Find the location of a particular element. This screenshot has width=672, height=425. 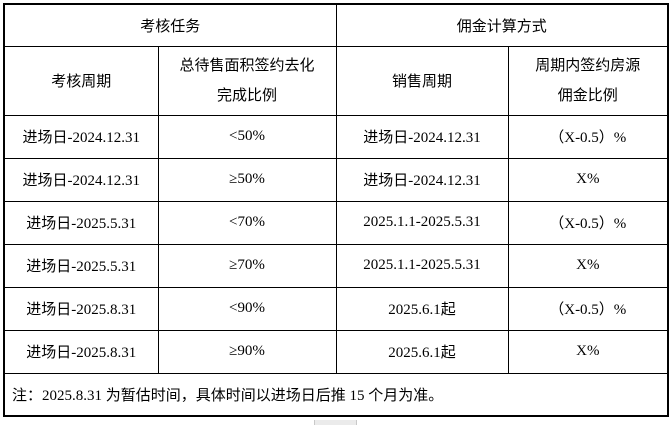

cell-completion-ratio: <50% is located at coordinates (247, 136).